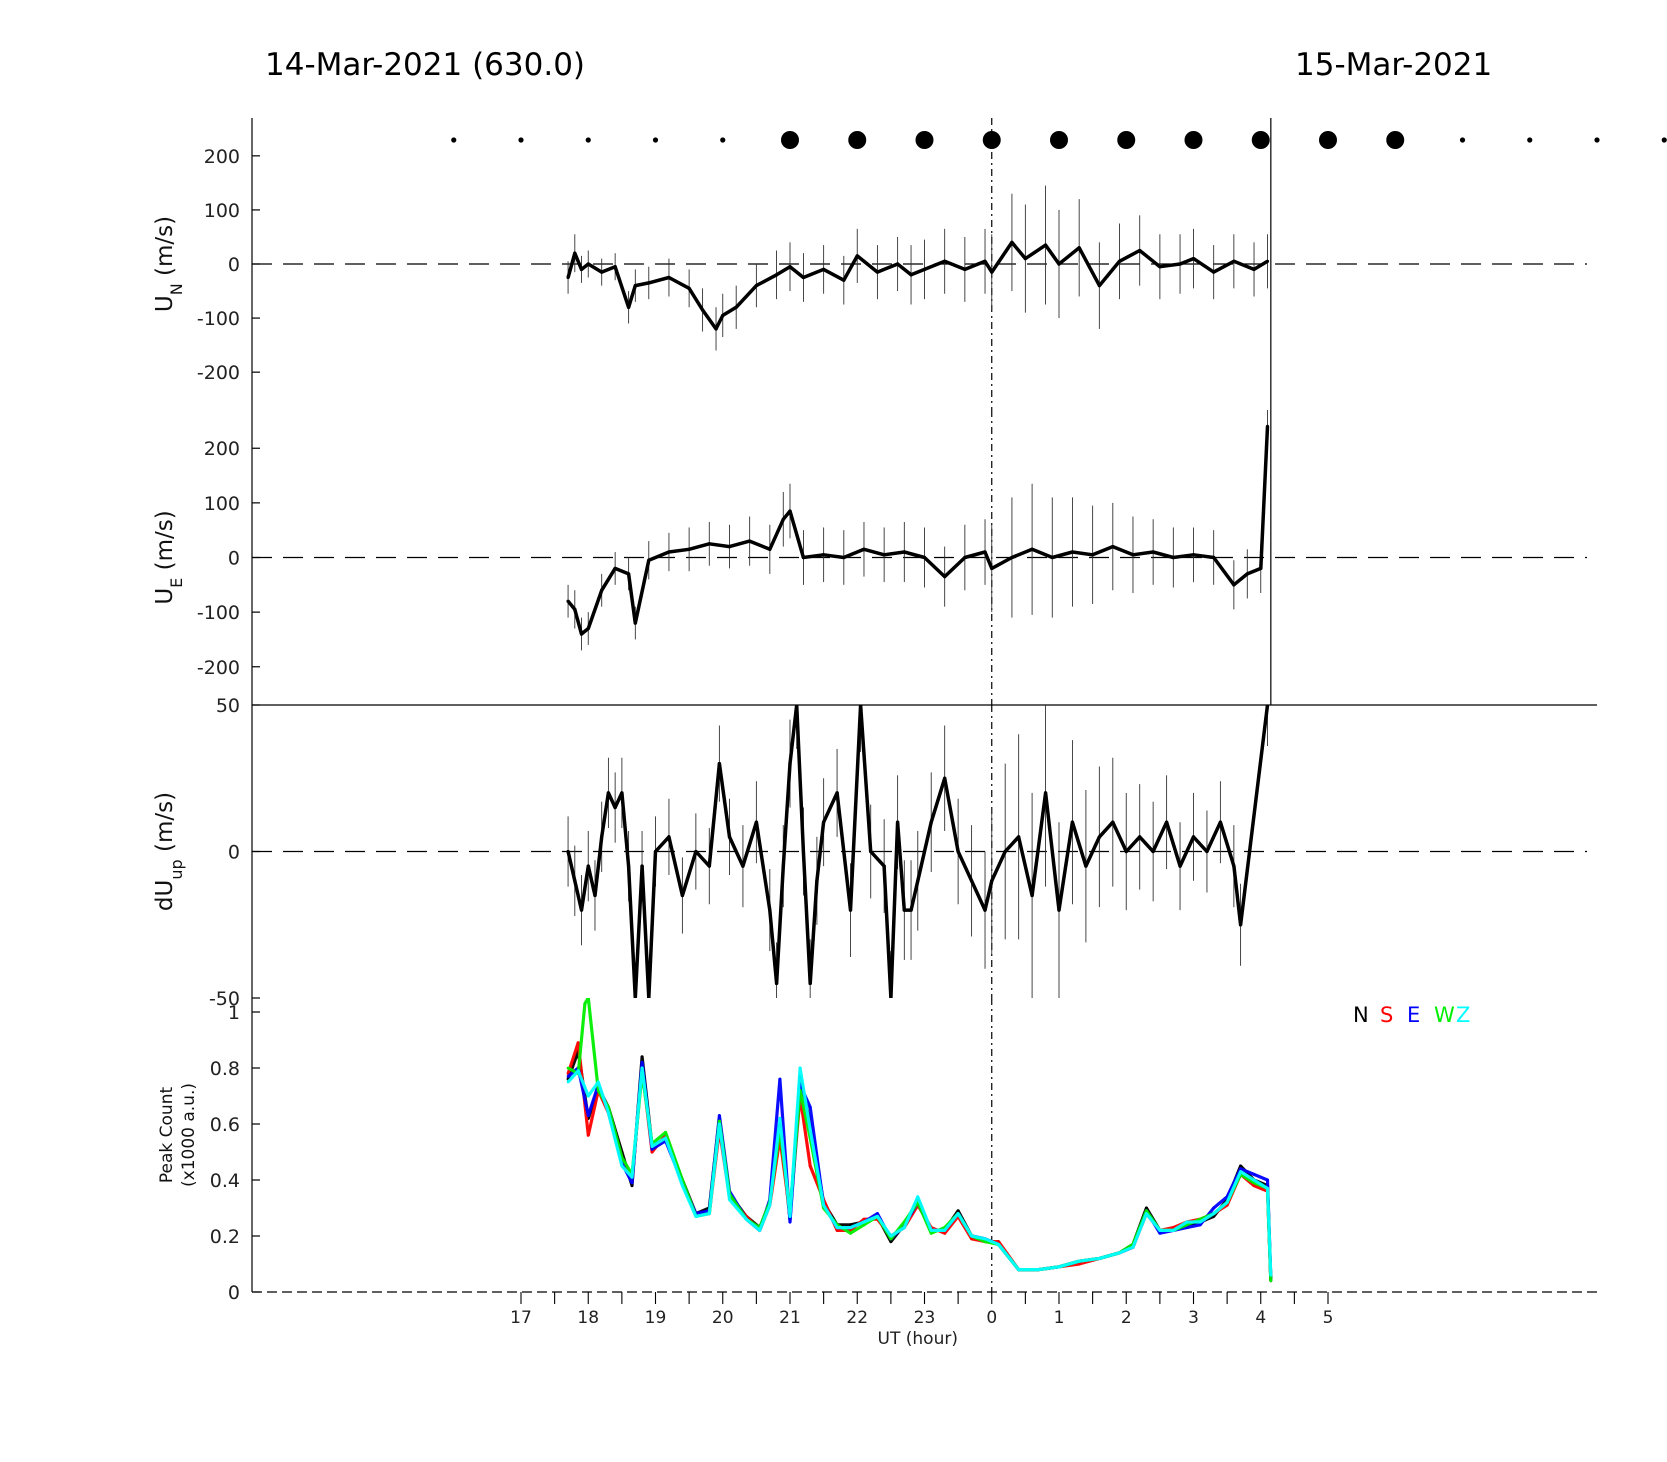 The width and height of the screenshot is (1667, 1462). I want to click on y-tick-label: 50, so click(228, 706).